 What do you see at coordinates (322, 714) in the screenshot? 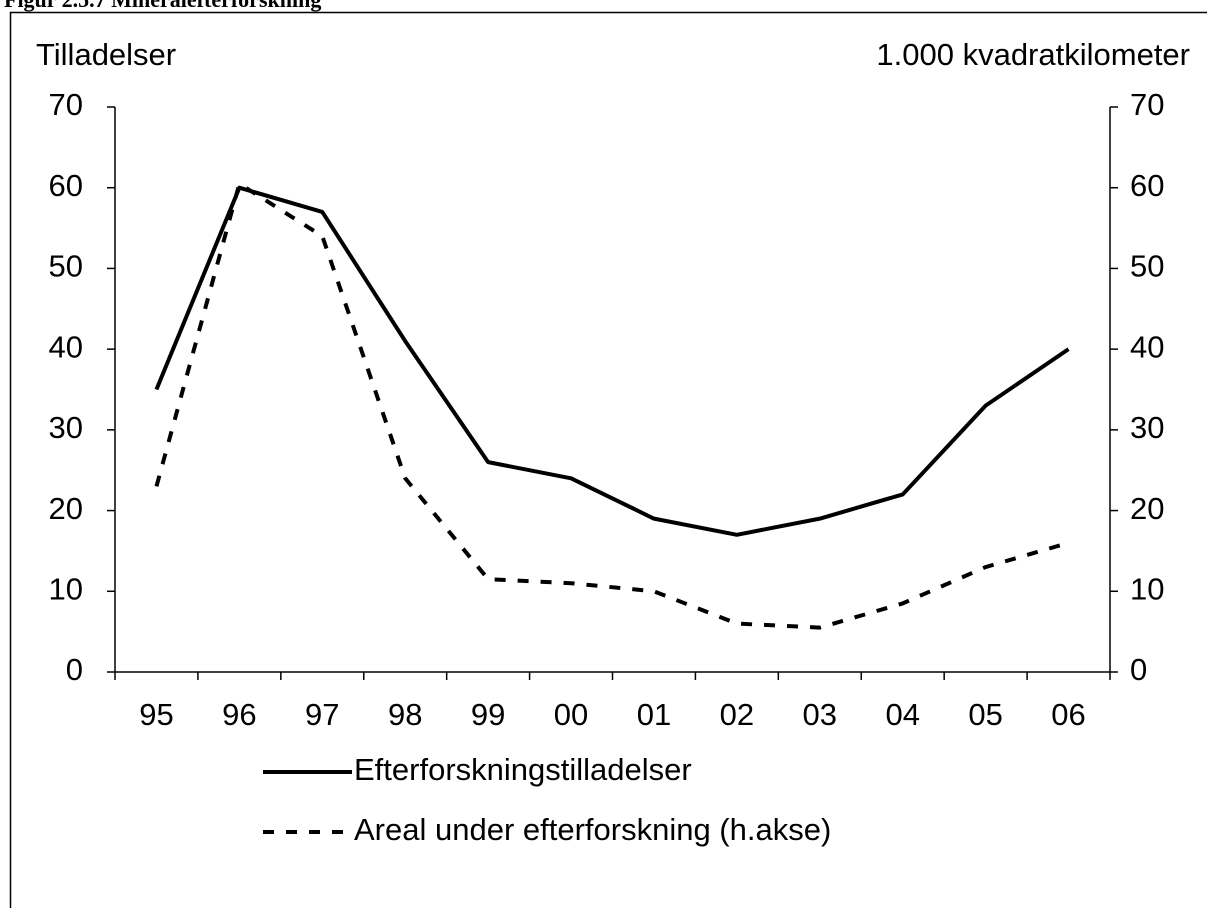
I see `x-tick-label: 97` at bounding box center [322, 714].